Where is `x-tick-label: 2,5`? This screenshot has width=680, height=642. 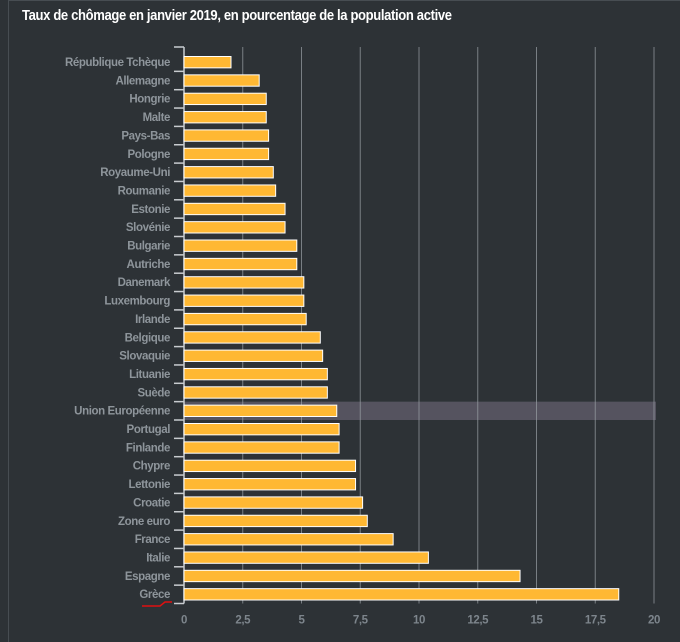 x-tick-label: 2,5 is located at coordinates (243, 621).